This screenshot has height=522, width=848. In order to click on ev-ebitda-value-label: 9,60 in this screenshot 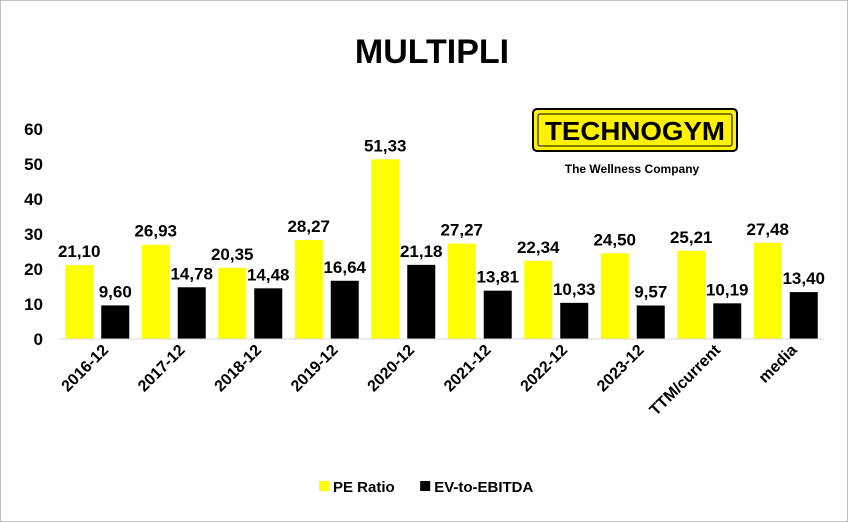, I will do `click(115, 291)`.